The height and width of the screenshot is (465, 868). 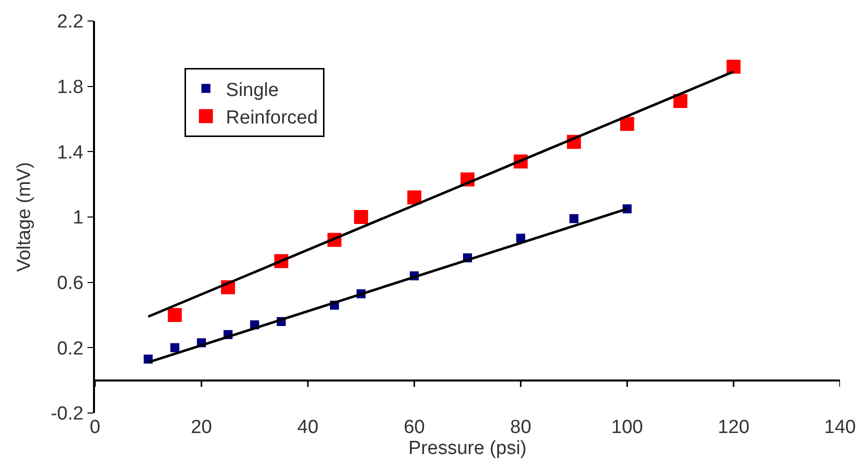 What do you see at coordinates (307, 427) in the screenshot?
I see `x-tick-label: 40` at bounding box center [307, 427].